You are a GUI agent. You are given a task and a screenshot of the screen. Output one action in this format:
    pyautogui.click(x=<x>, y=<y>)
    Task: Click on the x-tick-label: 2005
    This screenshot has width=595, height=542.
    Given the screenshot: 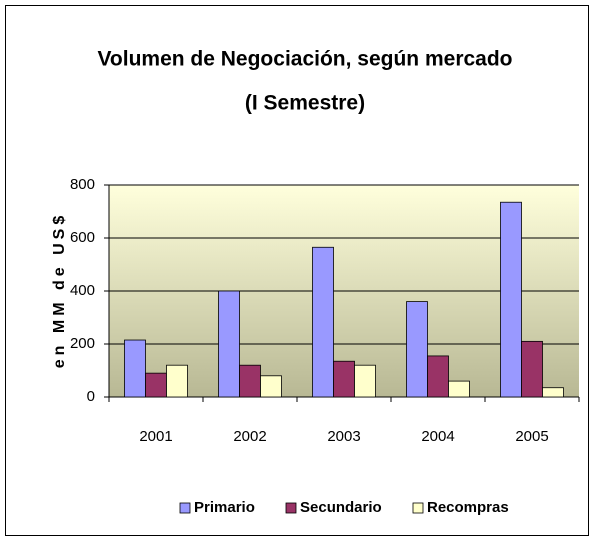 What is the action you would take?
    pyautogui.click(x=531, y=436)
    